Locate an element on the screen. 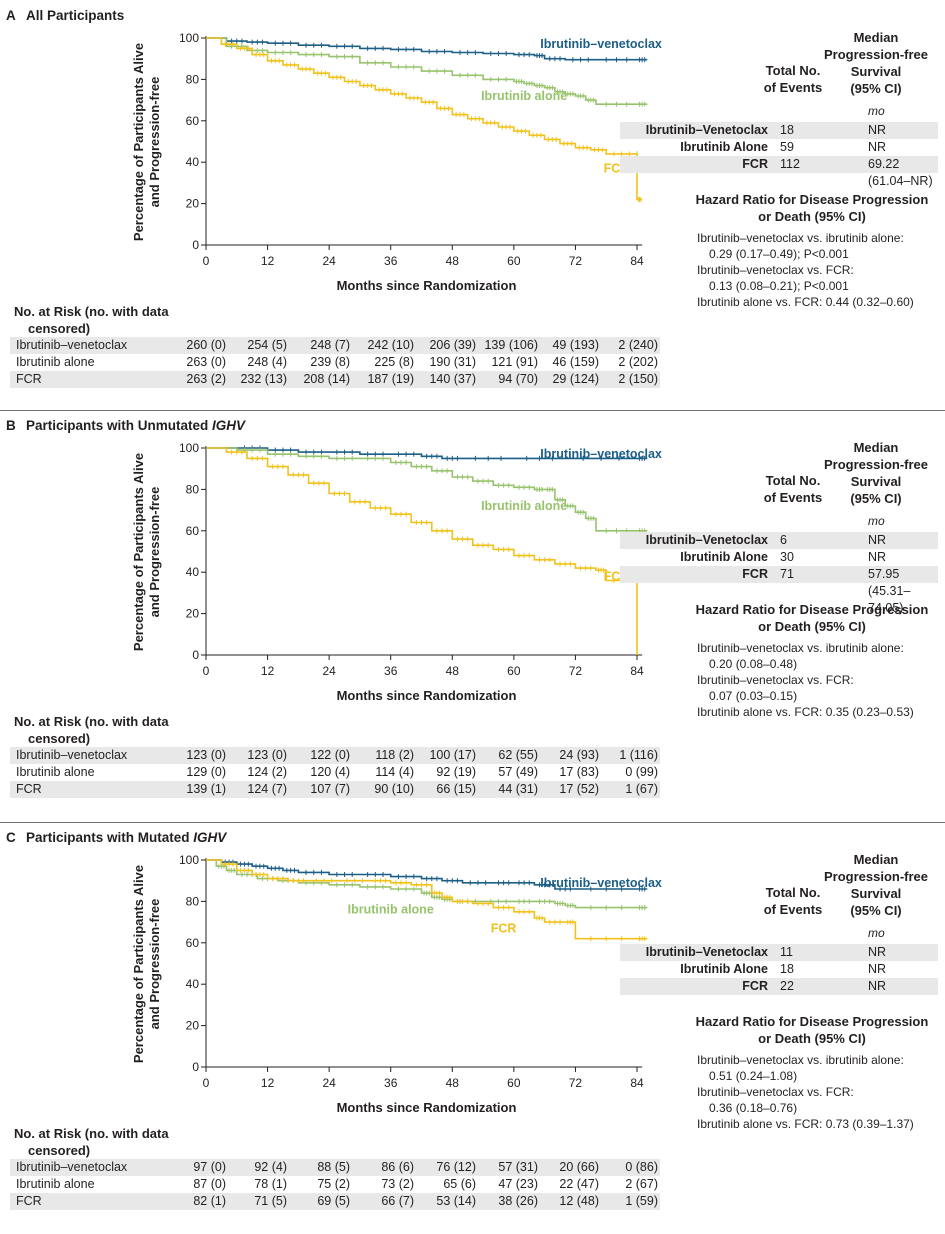 This screenshot has height=1234, width=945. summary-row: FCR 22 NR is located at coordinates (779, 986).